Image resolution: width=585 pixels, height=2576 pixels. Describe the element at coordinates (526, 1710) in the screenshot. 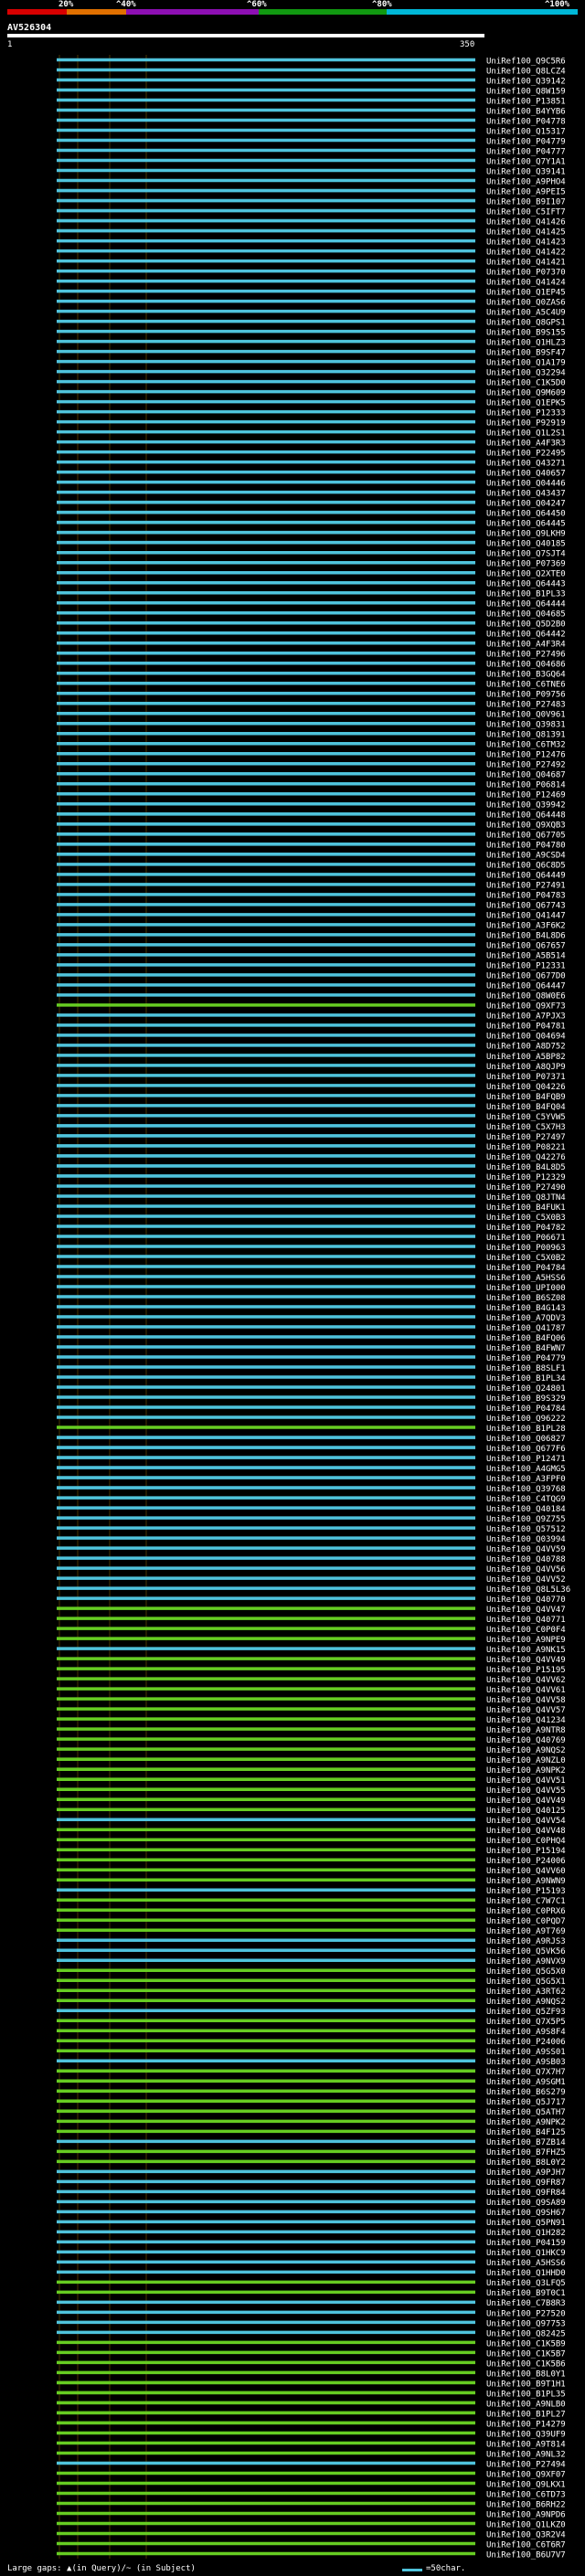

I see `hit-label: UniRef100_Q4VV57` at that location.